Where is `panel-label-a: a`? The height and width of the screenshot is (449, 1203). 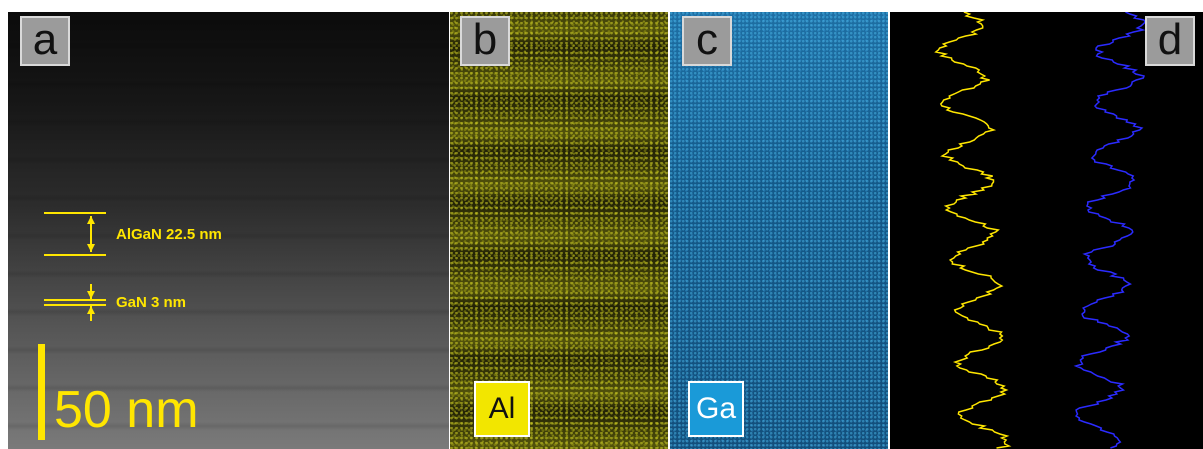 panel-label-a: a is located at coordinates (45, 41).